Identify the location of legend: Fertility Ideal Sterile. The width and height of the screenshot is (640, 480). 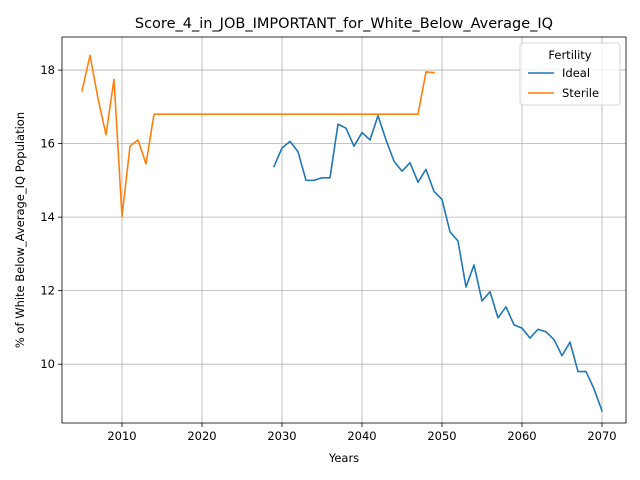
(570, 74).